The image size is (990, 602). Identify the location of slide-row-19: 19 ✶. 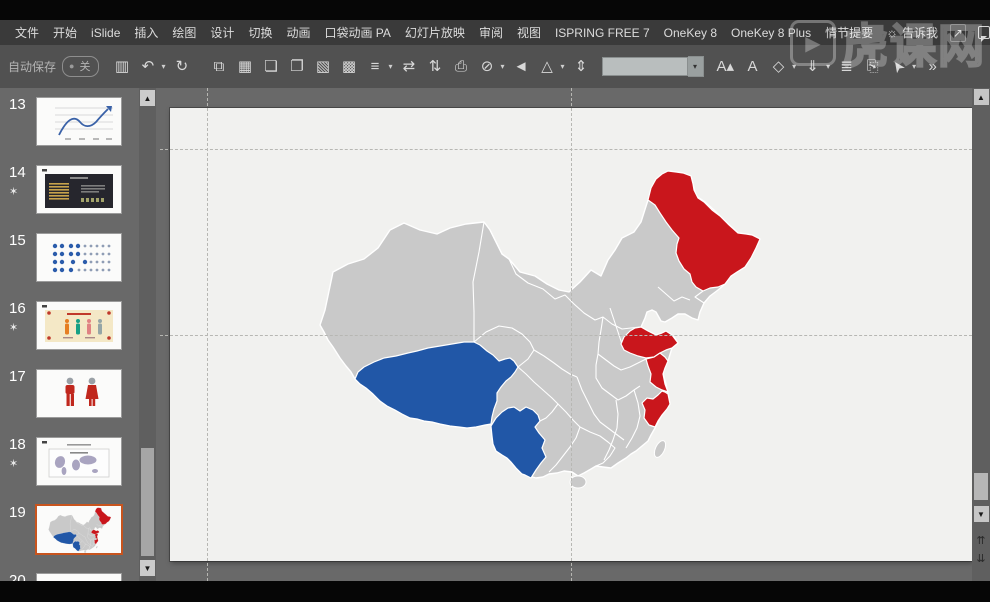
(61, 529).